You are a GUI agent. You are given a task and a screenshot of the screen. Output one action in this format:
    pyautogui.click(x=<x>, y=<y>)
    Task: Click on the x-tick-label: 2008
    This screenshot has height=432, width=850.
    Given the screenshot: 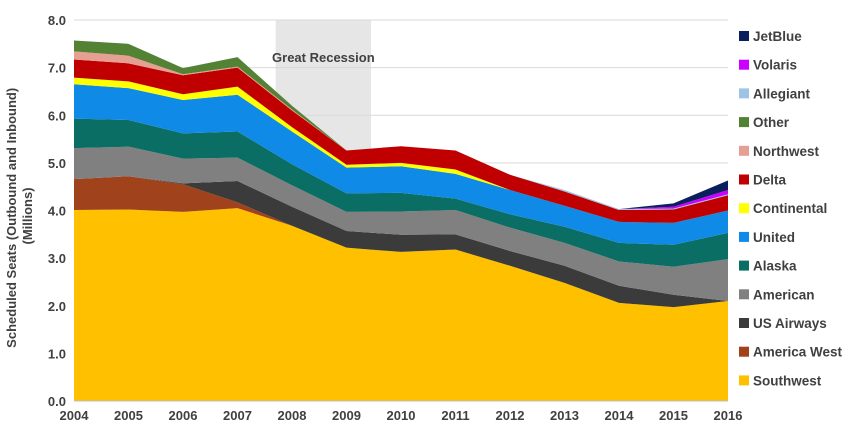 What is the action you would take?
    pyautogui.click(x=292, y=415)
    